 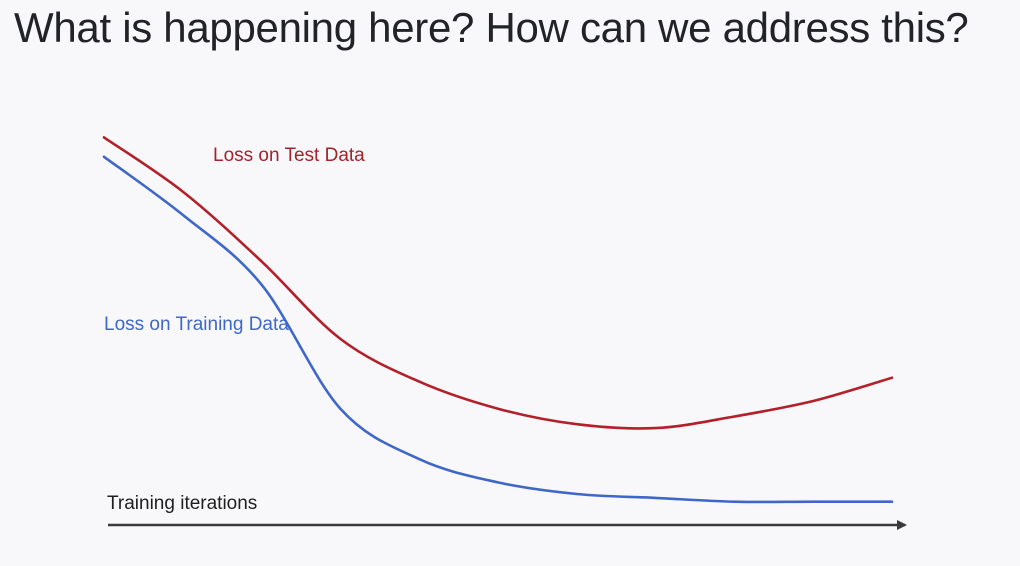 I want to click on series-label-test: Loss on Test Data, so click(x=289, y=155).